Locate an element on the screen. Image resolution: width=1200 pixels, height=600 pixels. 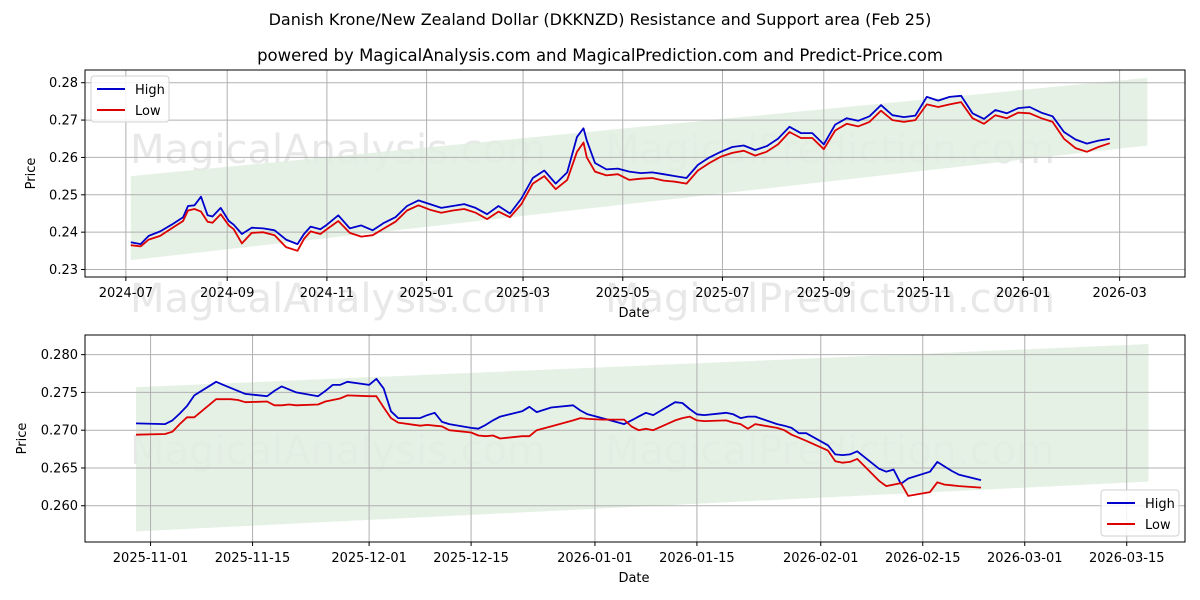
high-price-line is located at coordinates (558, 431).